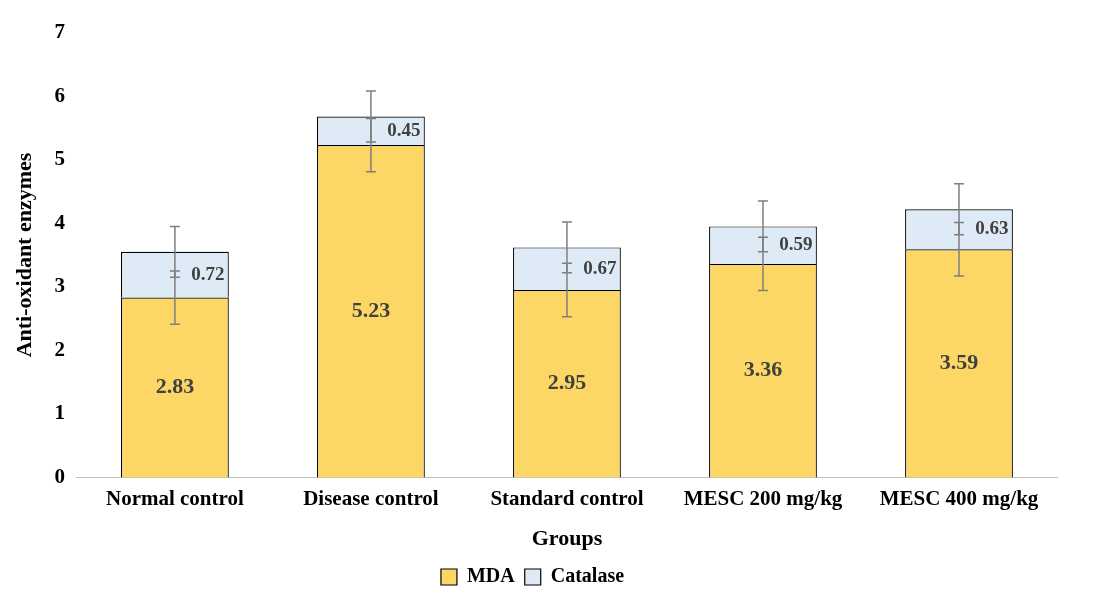 The image size is (1095, 605). I want to click on data-label: 0.45, so click(404, 129).